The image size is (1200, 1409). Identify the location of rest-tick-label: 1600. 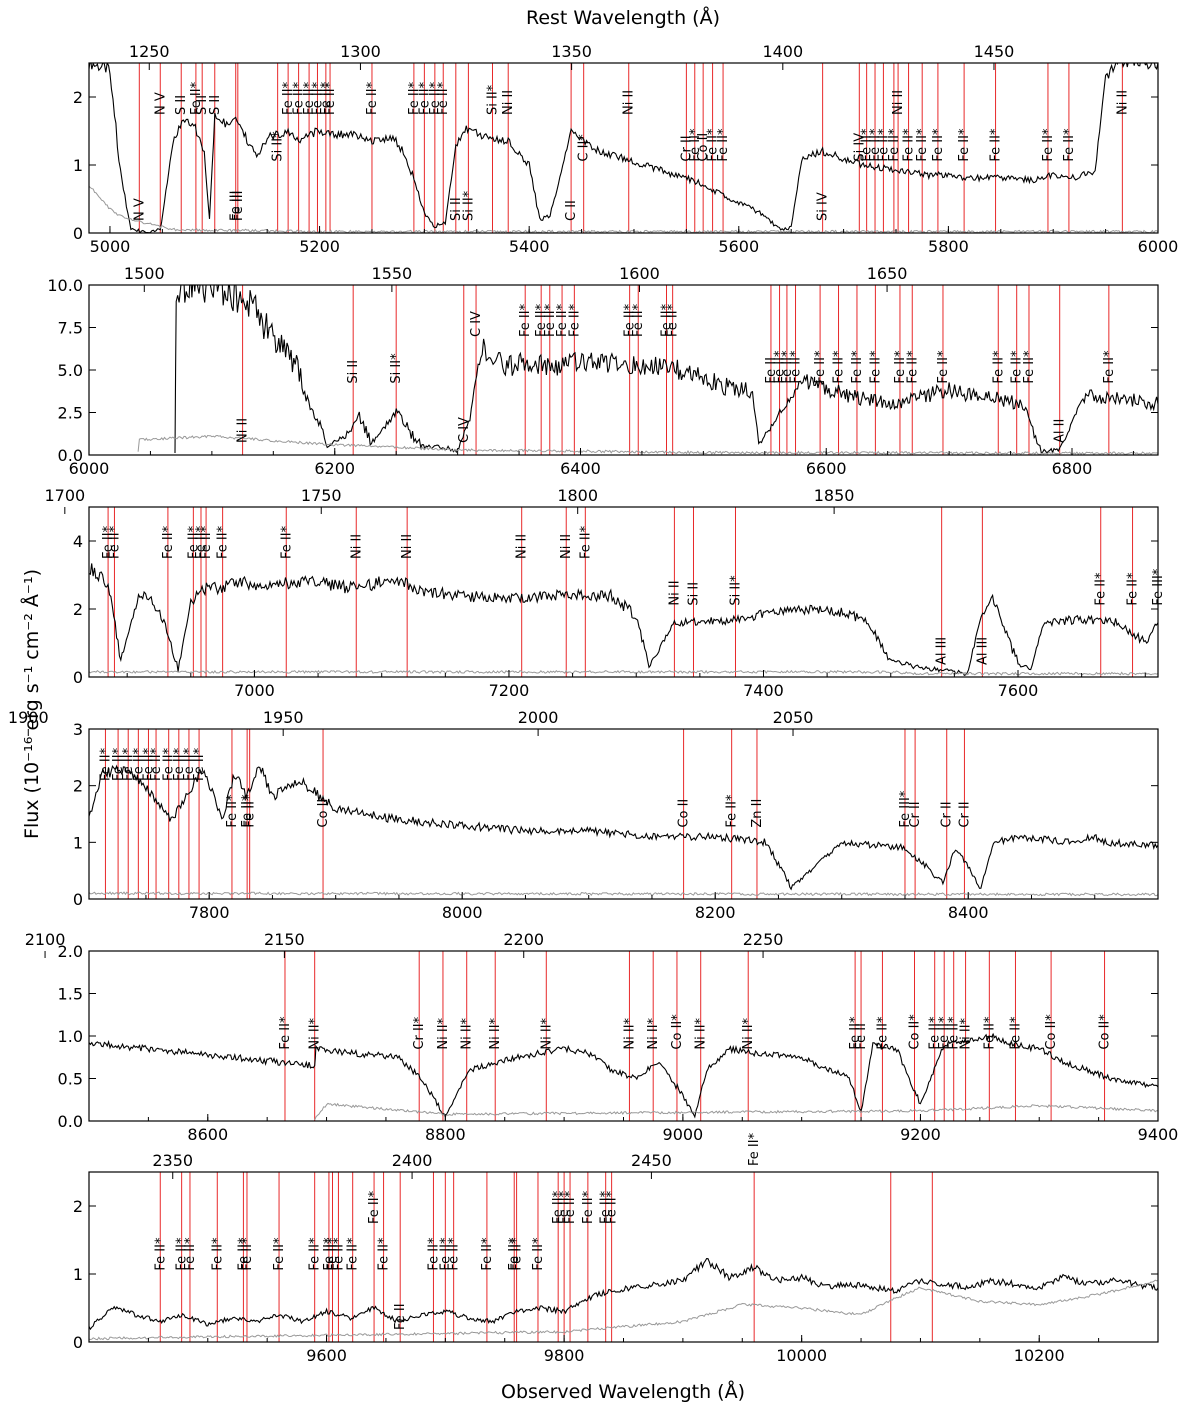
(639, 273).